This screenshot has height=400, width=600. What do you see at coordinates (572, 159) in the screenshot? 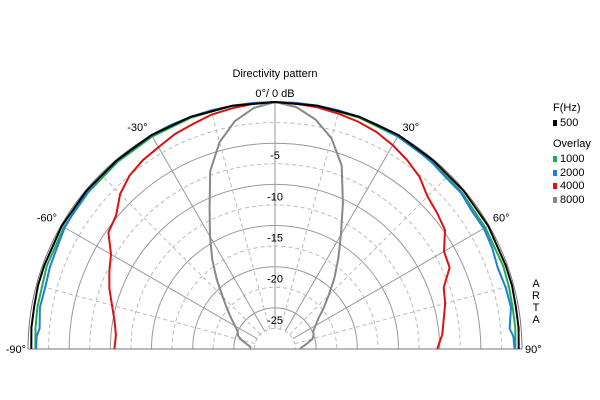
I see `legend-entry-1000: 1000` at bounding box center [572, 159].